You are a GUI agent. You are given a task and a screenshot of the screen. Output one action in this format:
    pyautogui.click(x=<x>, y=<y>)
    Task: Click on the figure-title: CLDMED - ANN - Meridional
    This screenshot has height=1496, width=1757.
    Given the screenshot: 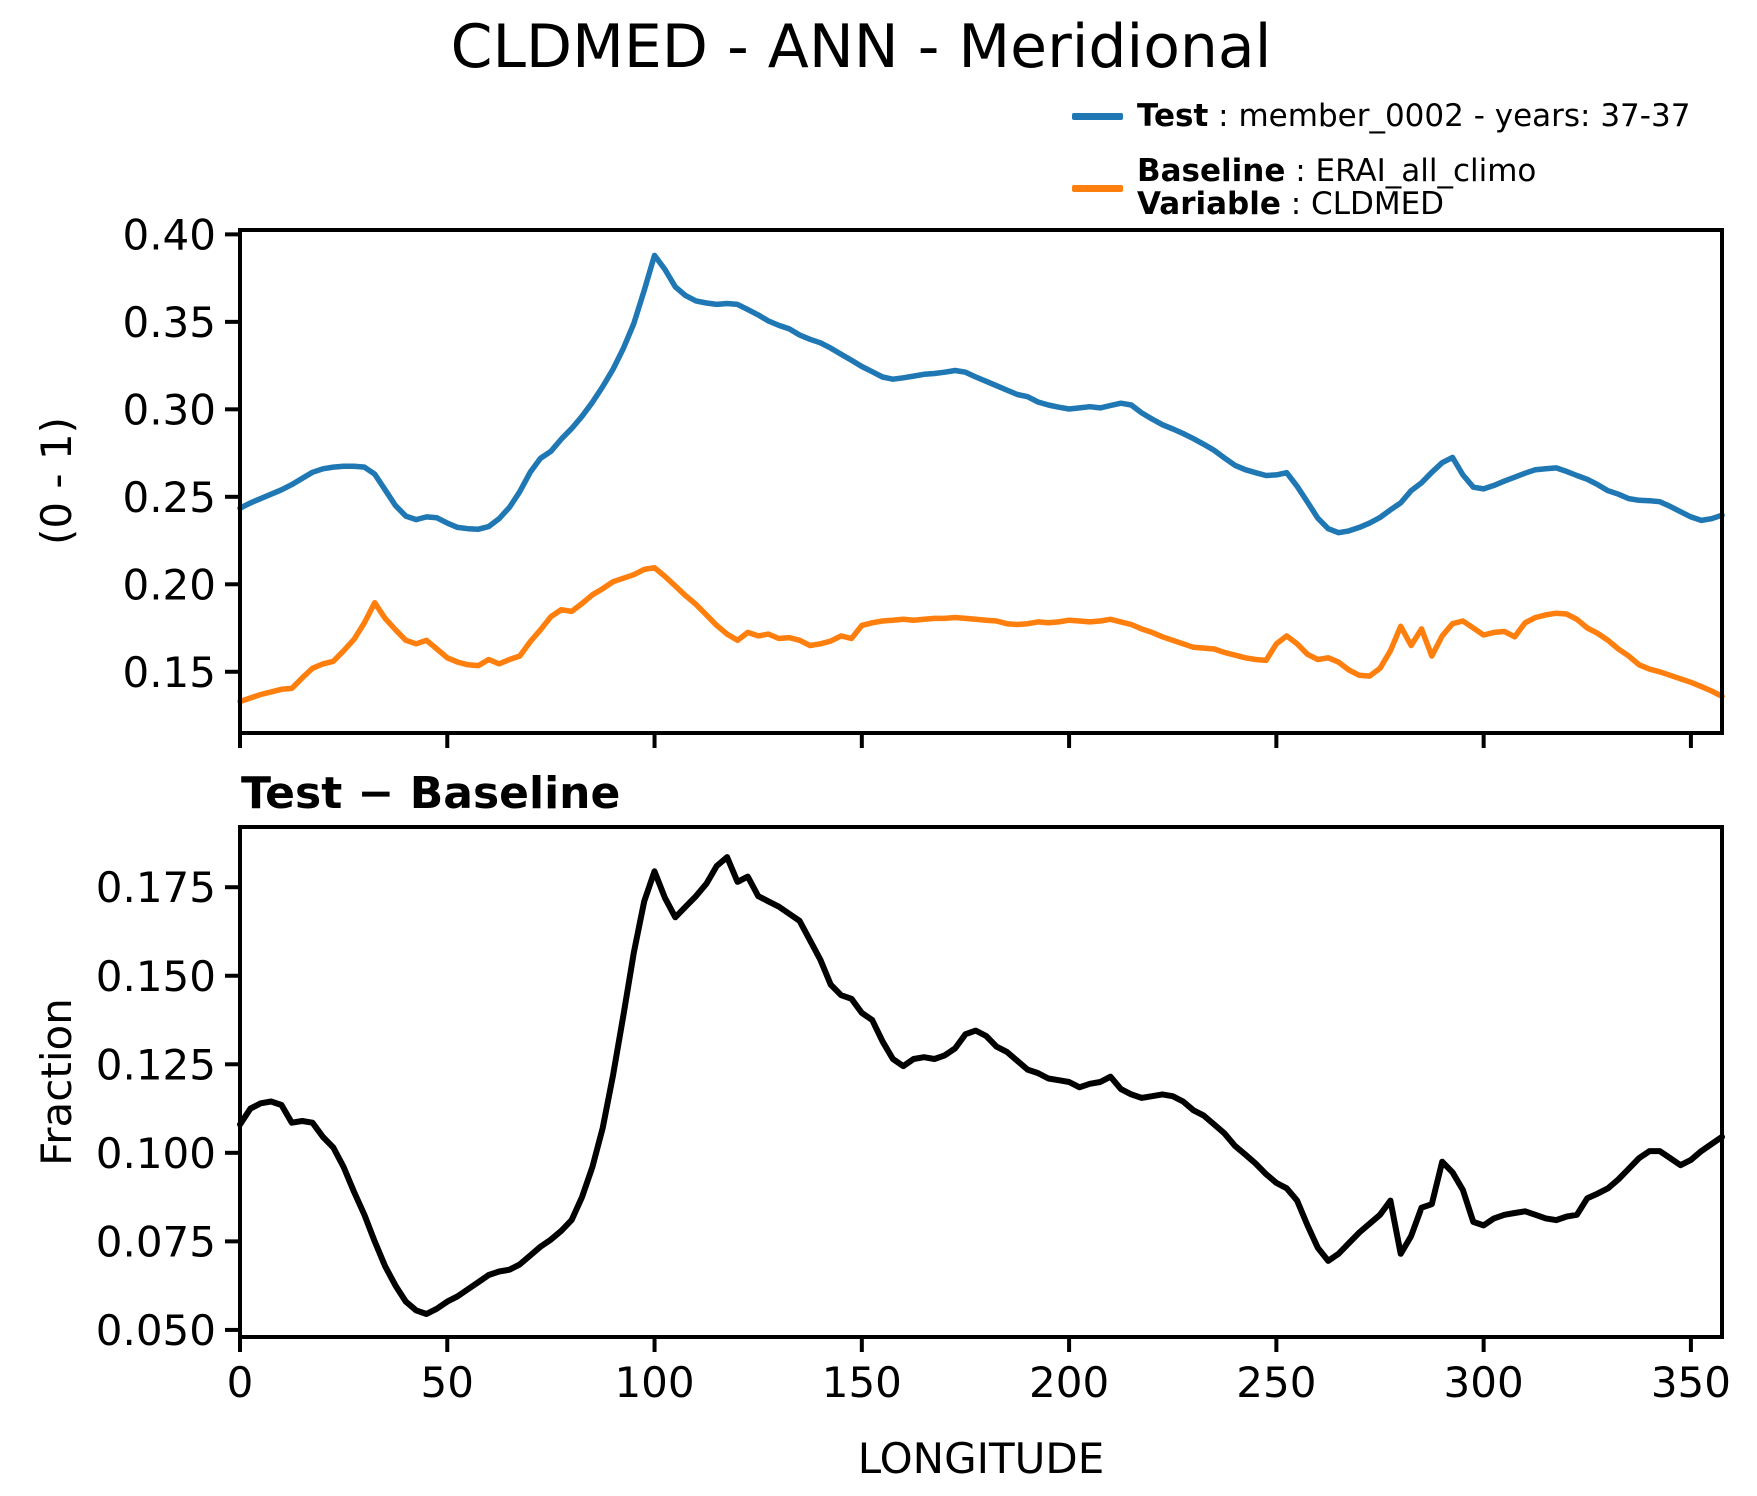 What is the action you would take?
    pyautogui.click(x=861, y=47)
    